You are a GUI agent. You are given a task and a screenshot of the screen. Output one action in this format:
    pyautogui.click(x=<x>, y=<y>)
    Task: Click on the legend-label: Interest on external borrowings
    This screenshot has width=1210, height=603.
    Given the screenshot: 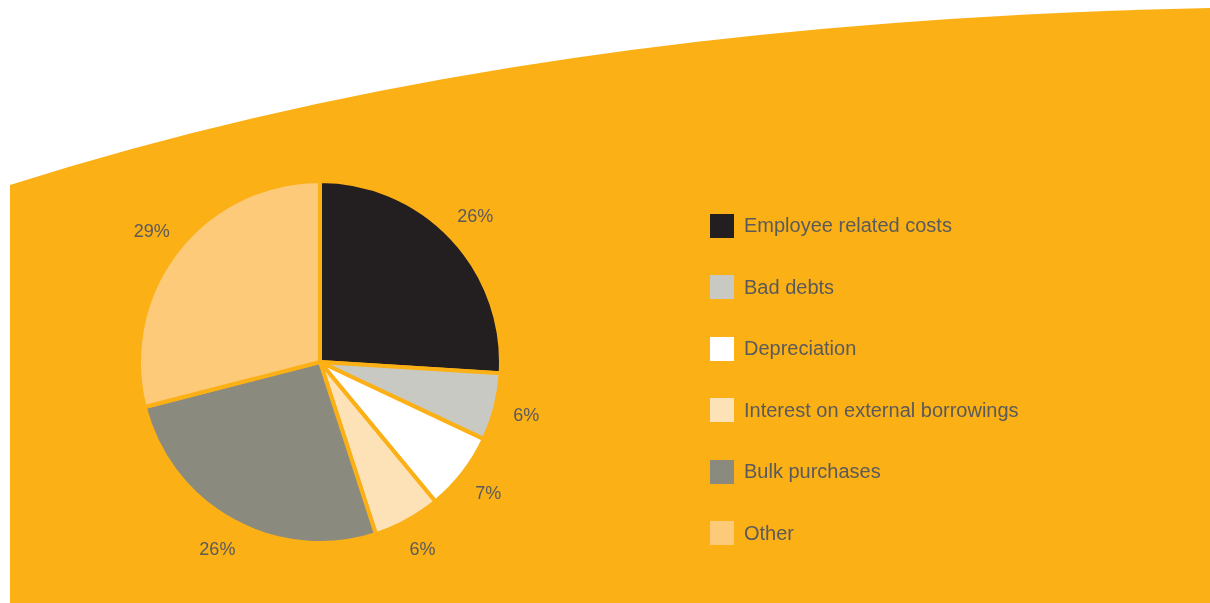 What is the action you would take?
    pyautogui.click(x=881, y=410)
    